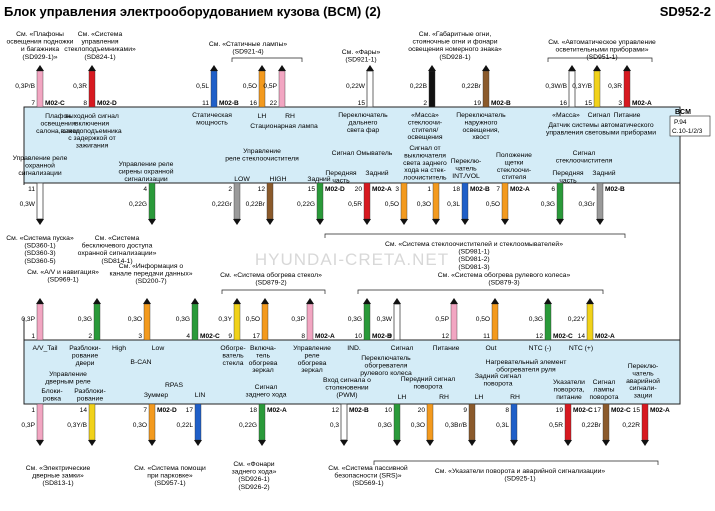 The image size is (715, 511). Describe the element at coordinates (385, 319) in the screenshot. I see `wire-spec: 0,3W` at that location.